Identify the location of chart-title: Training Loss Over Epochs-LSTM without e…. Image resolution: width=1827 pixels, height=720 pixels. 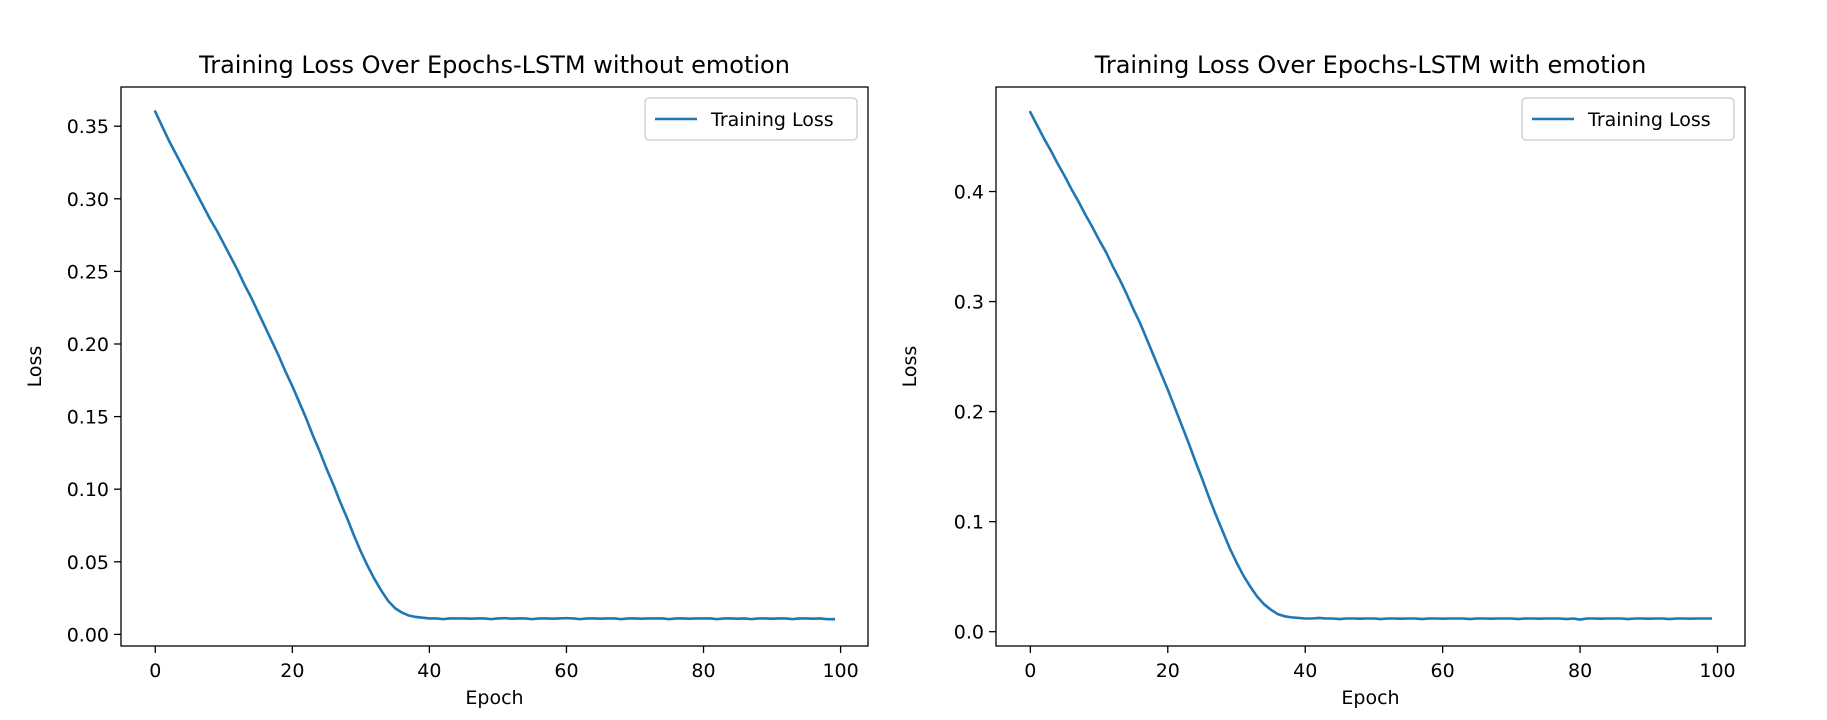
(494, 65).